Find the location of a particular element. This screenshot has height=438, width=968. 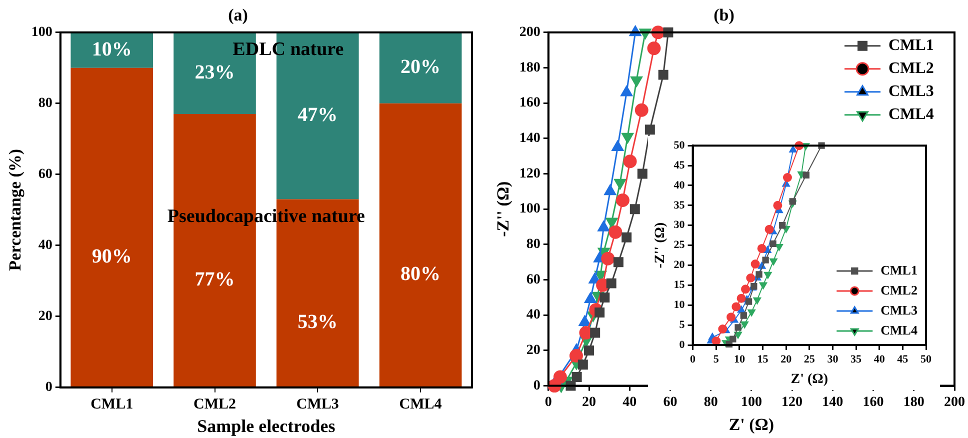

y-tick-label: 5 is located at coordinates (682, 324).